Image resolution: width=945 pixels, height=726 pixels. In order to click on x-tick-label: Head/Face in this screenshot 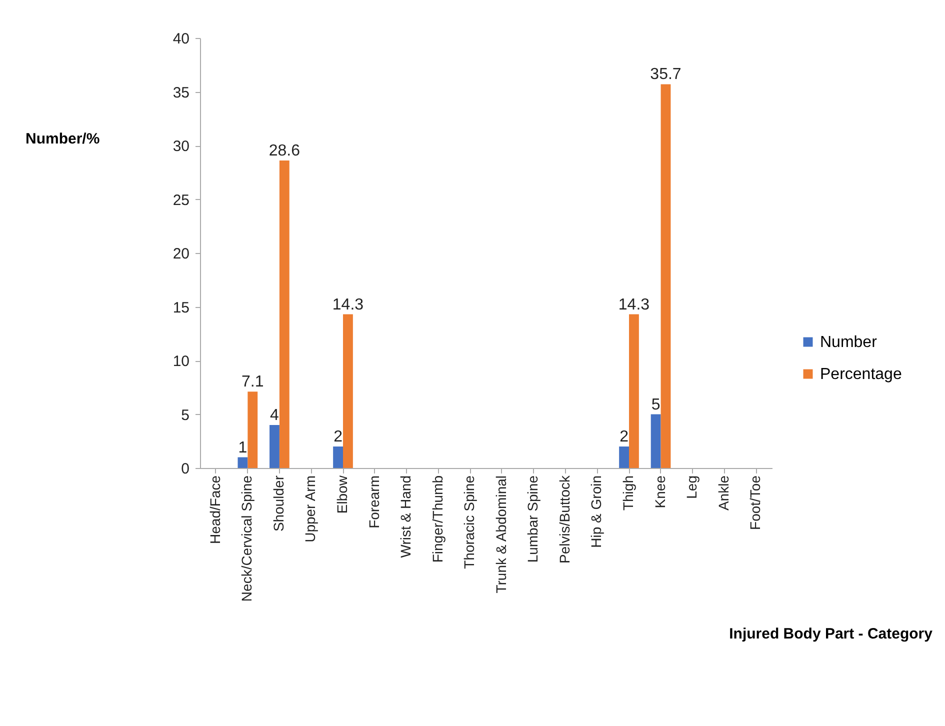, I will do `click(214, 509)`.